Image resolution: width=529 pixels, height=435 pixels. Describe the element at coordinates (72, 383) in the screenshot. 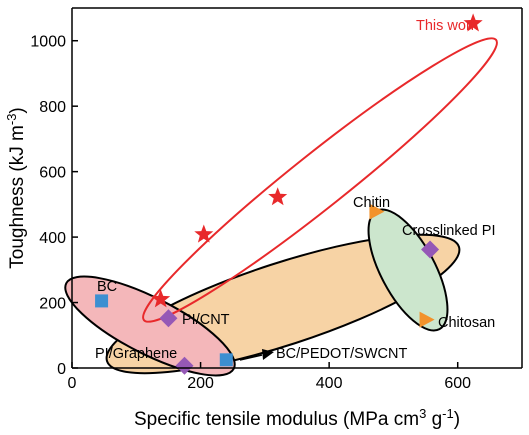

I see `x-tick-label: 0` at that location.